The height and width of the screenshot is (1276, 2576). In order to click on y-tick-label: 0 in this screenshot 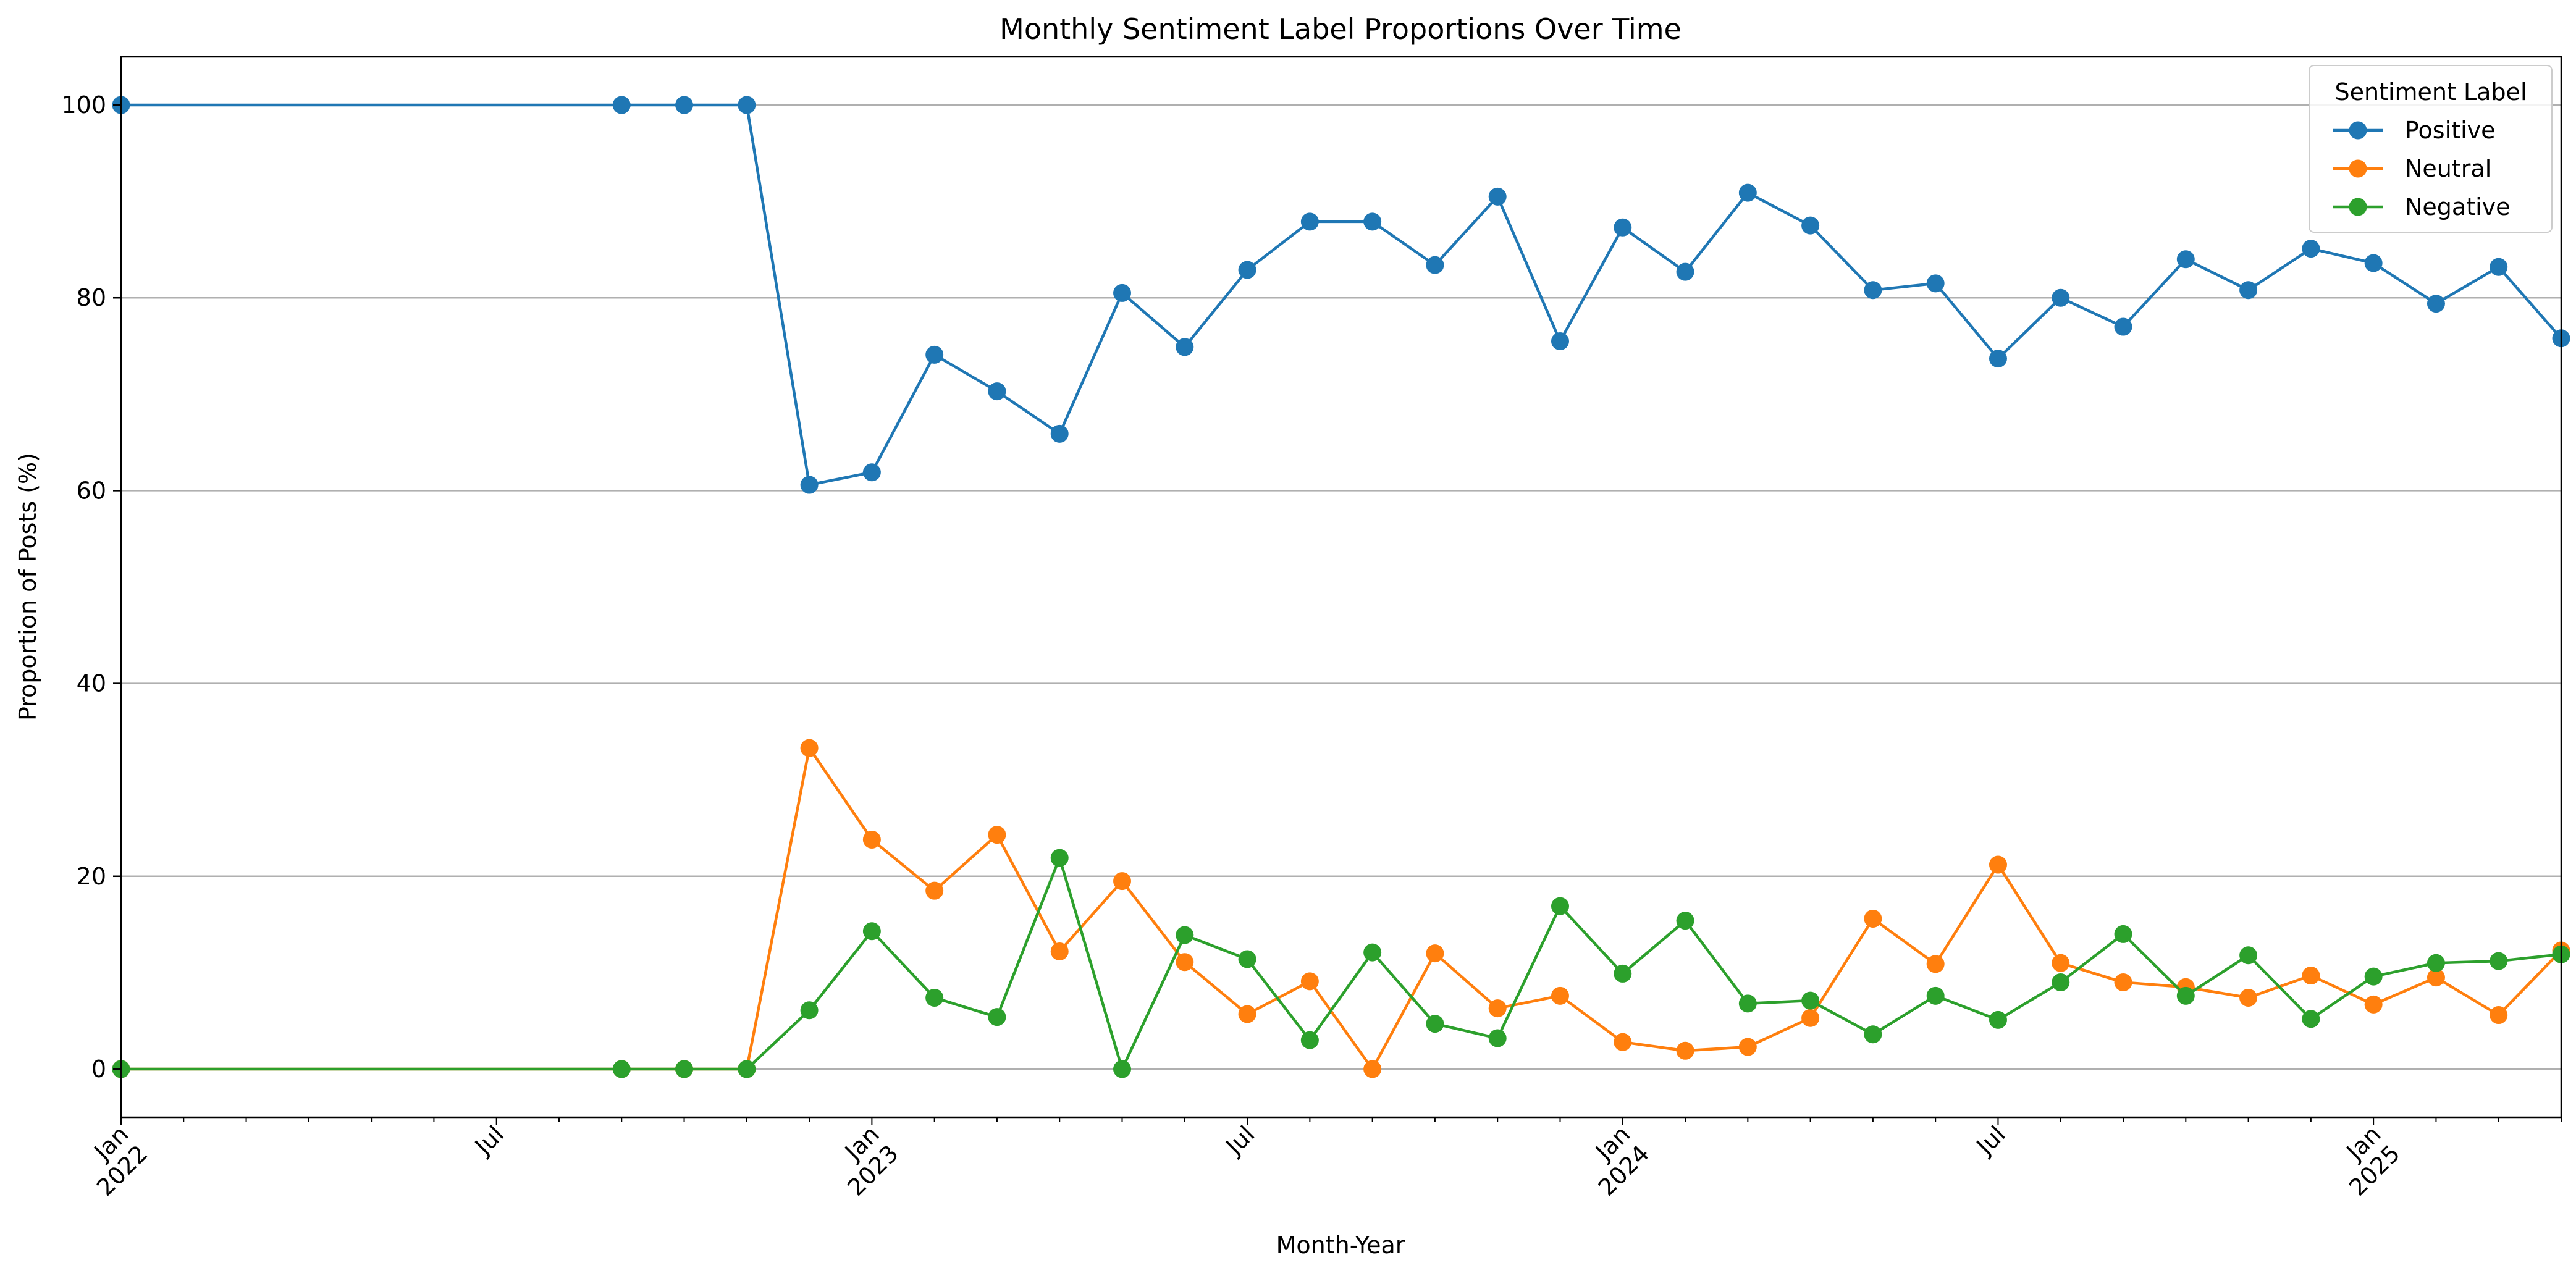, I will do `click(98, 1069)`.